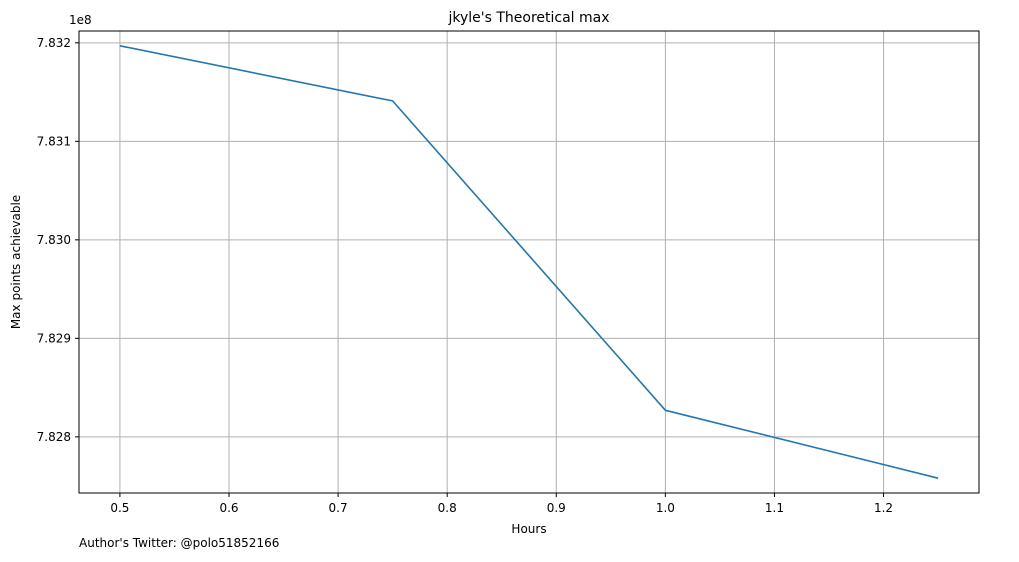 This screenshot has height=562, width=1019. I want to click on y-axis-label: Max points achievable, so click(16, 262).